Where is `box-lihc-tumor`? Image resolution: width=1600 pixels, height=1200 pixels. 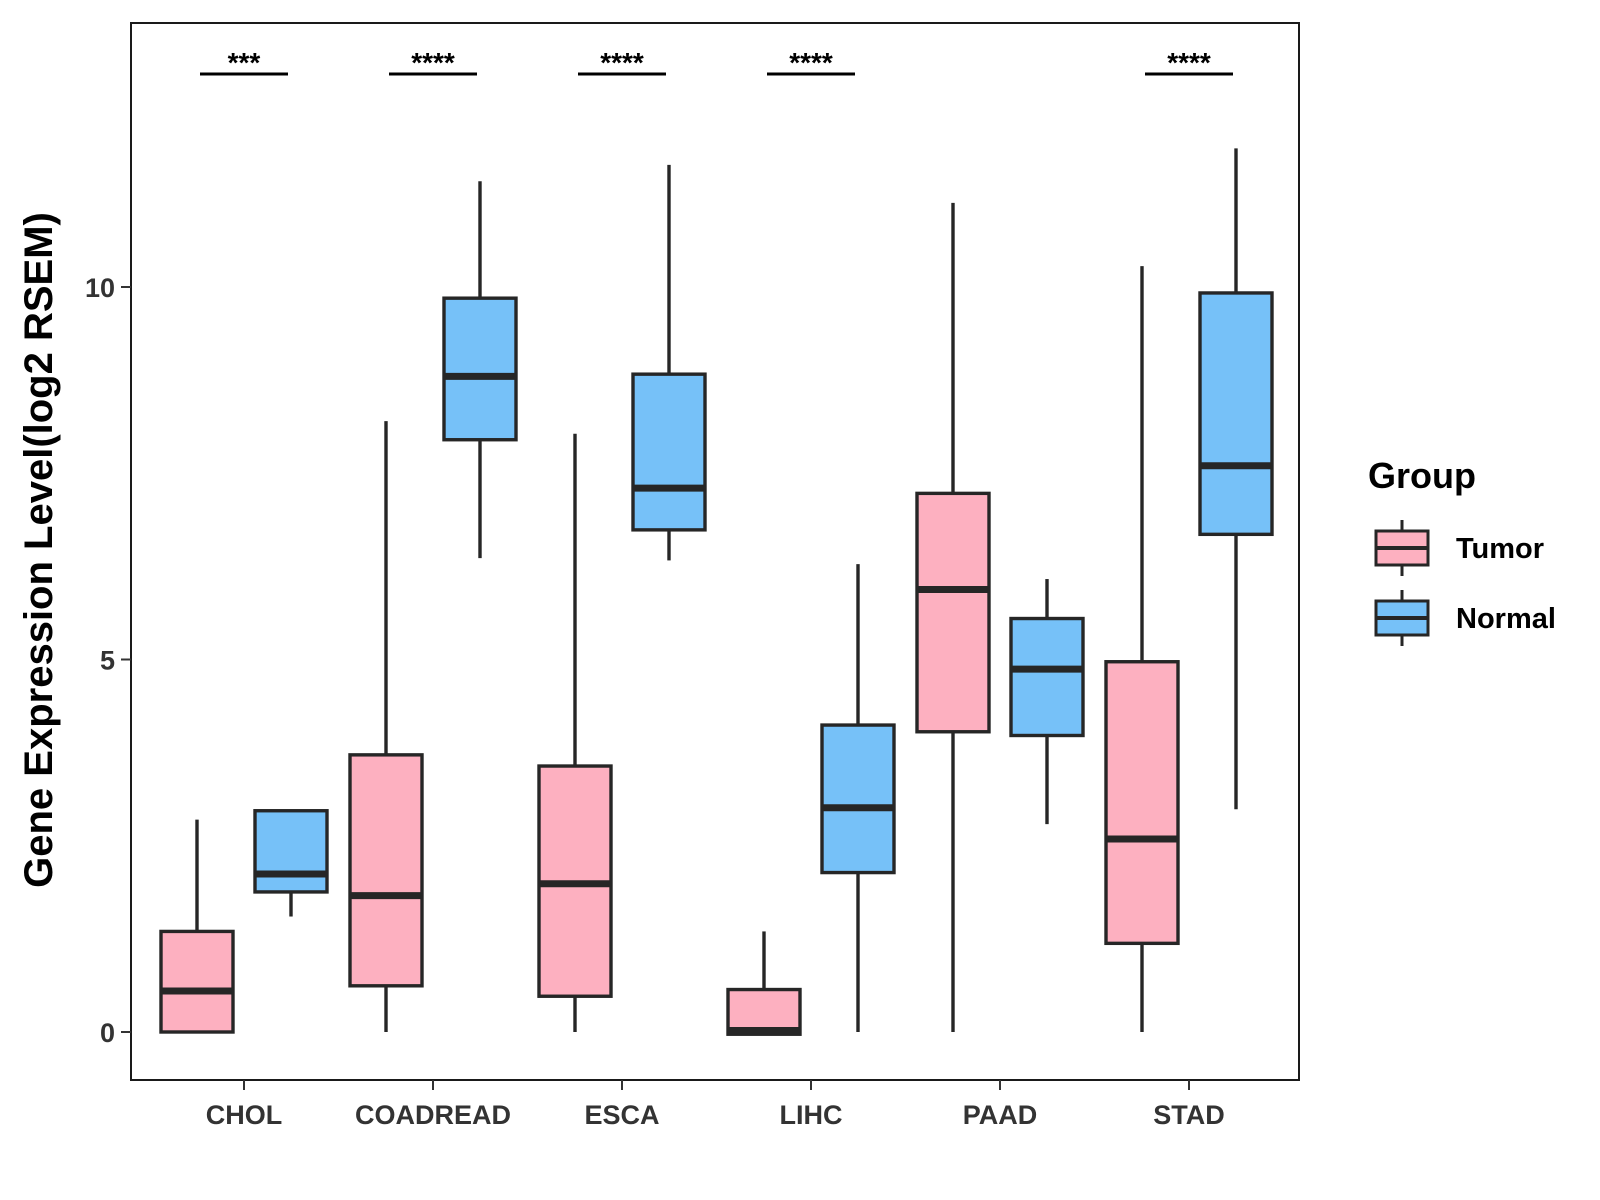
box-lihc-tumor is located at coordinates (764, 983).